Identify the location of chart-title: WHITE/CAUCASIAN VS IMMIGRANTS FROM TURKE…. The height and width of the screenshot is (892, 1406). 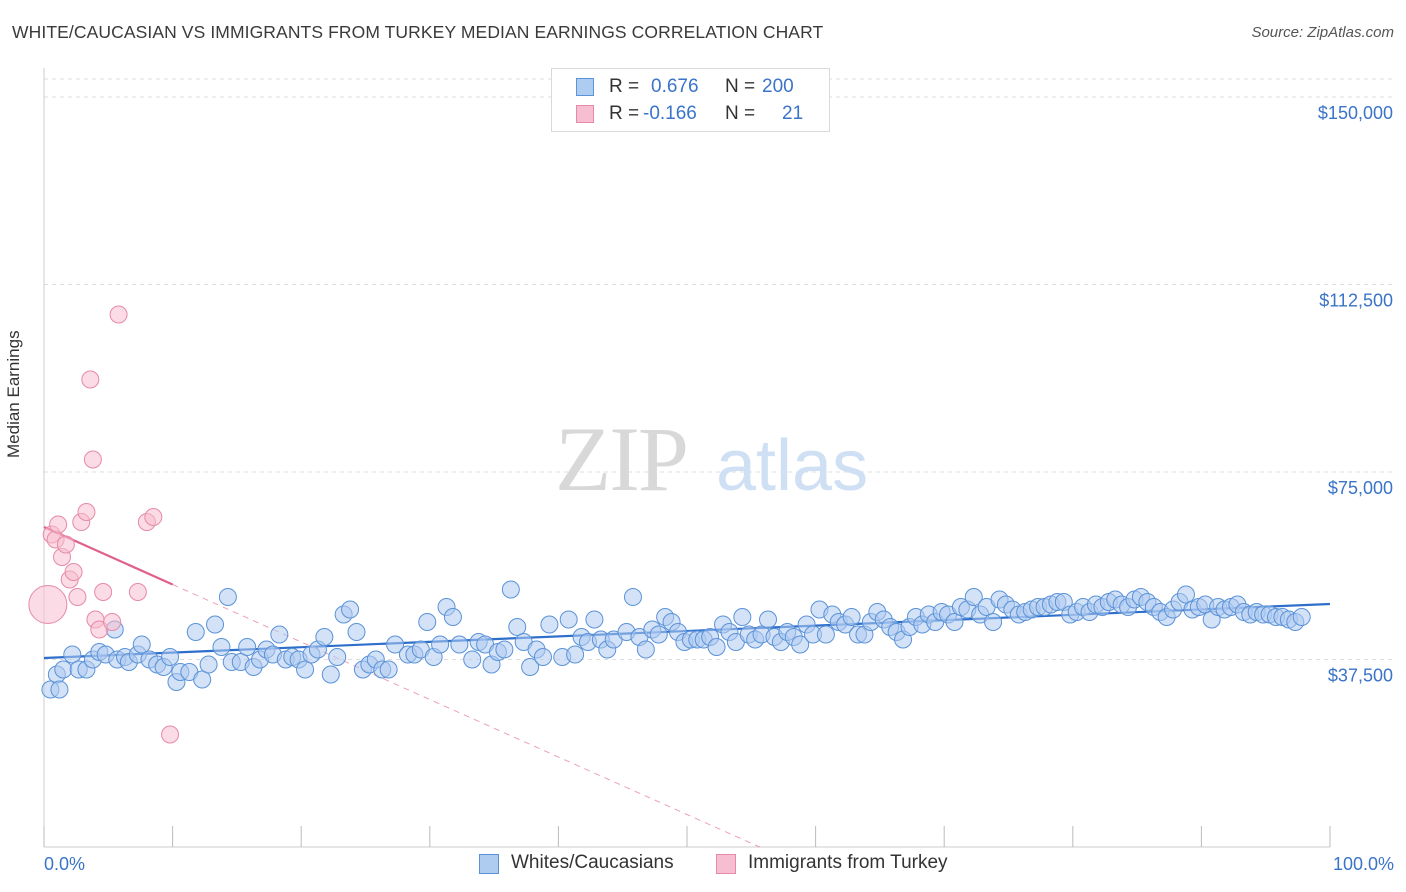
(418, 32).